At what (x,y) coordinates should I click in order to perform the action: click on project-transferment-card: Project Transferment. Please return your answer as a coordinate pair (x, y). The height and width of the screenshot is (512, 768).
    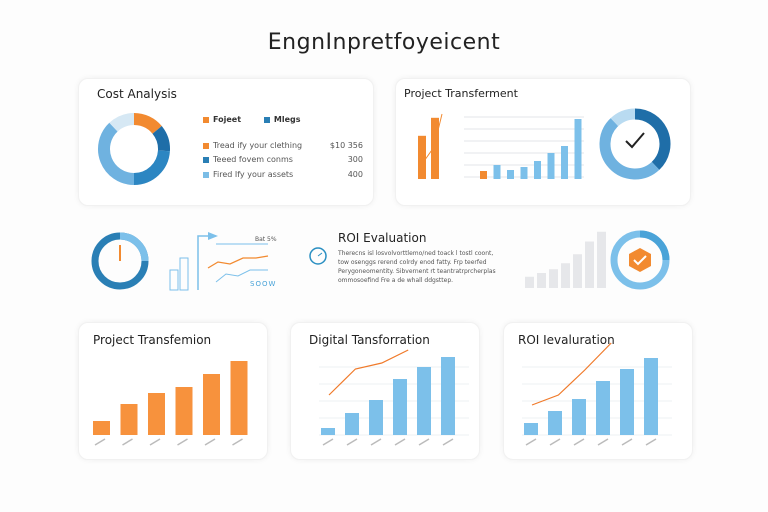
    Looking at the image, I should click on (543, 142).